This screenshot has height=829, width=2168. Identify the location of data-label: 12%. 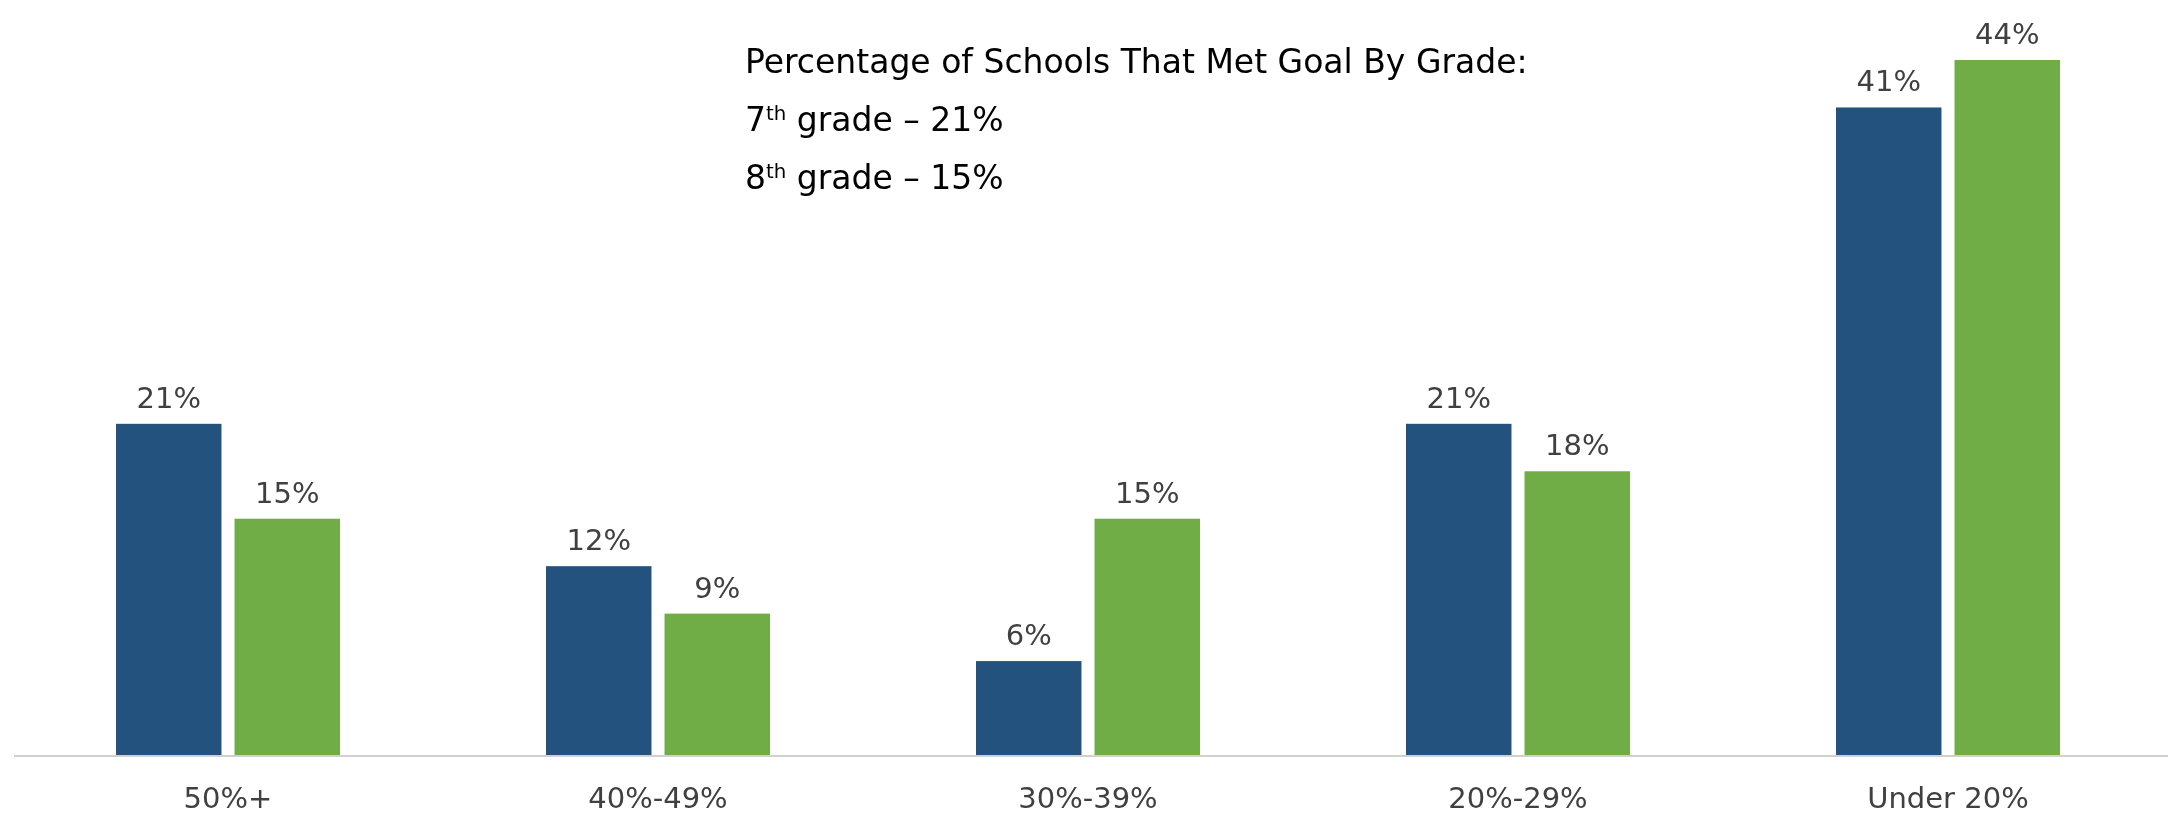
(598, 540).